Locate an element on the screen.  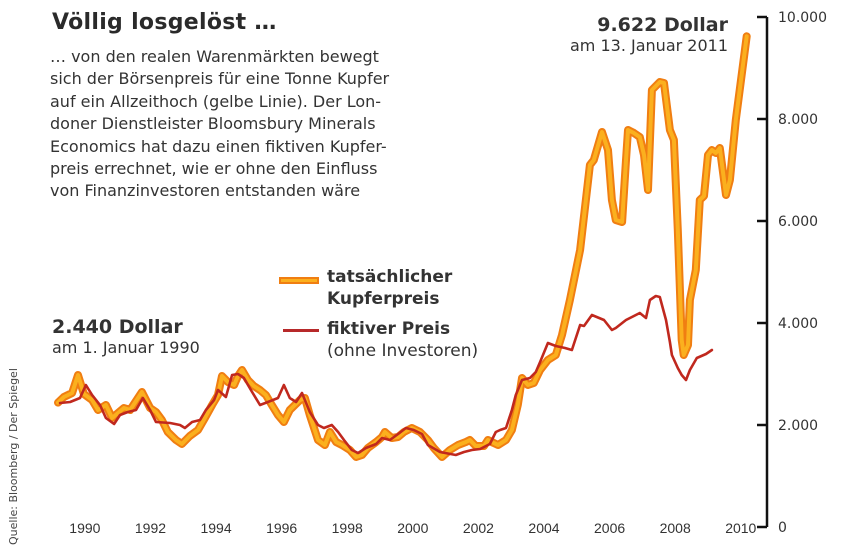
annotation-date: am 1. Januar 1990 is located at coordinates (126, 347).